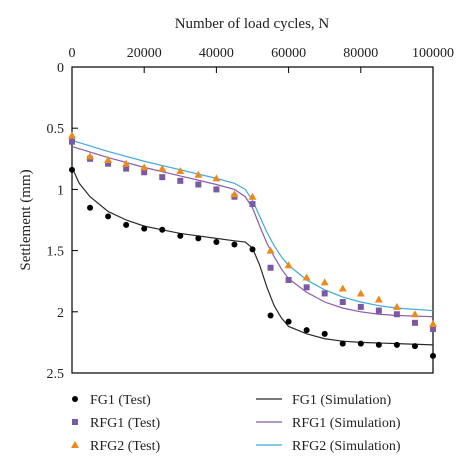 The width and height of the screenshot is (474, 476). I want to click on x-tick-label: 40000, so click(216, 53).